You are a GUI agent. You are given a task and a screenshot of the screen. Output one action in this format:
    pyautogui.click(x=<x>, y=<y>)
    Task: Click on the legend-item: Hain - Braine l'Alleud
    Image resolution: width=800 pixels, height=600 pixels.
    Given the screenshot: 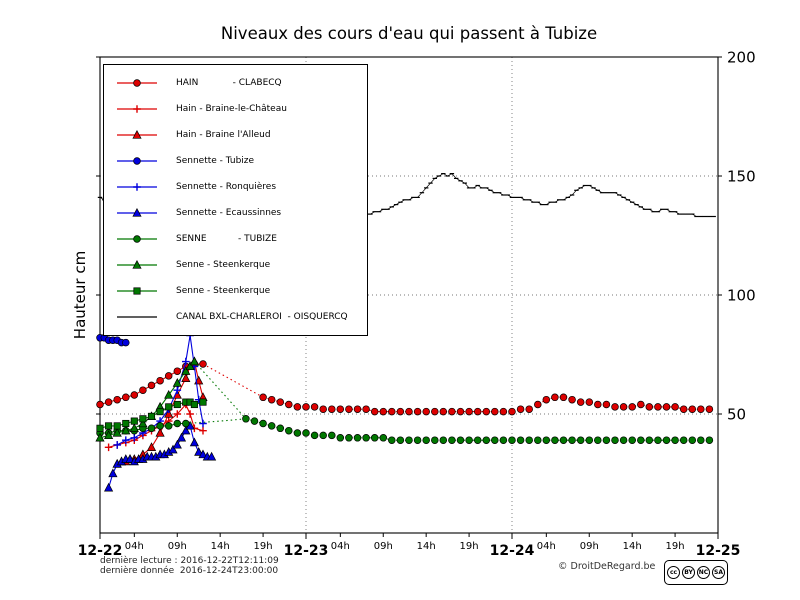 What is the action you would take?
    pyautogui.click(x=238, y=135)
    